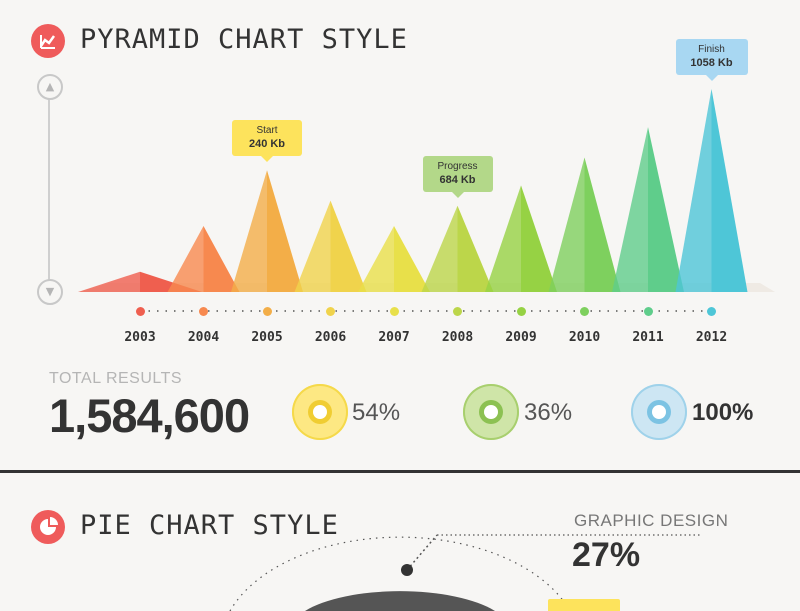  What do you see at coordinates (457, 248) in the screenshot?
I see `pyramid-2008` at bounding box center [457, 248].